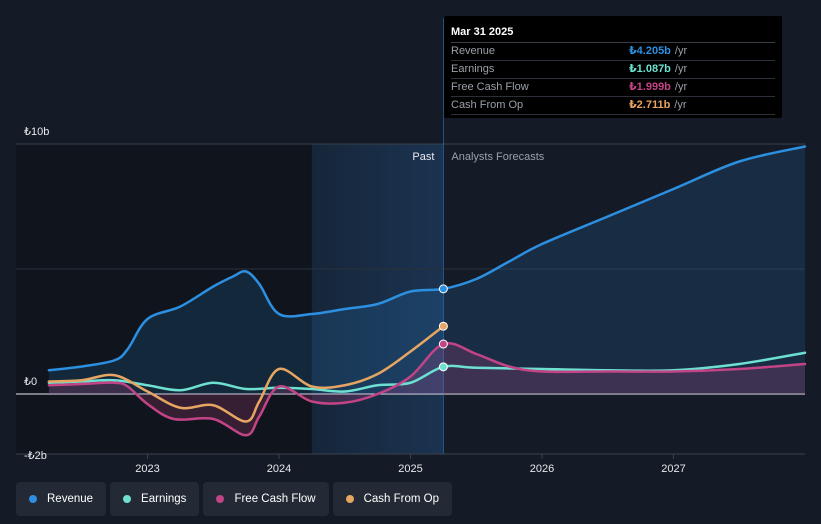  I want to click on y-tick-label: -₺2b, so click(35, 456).